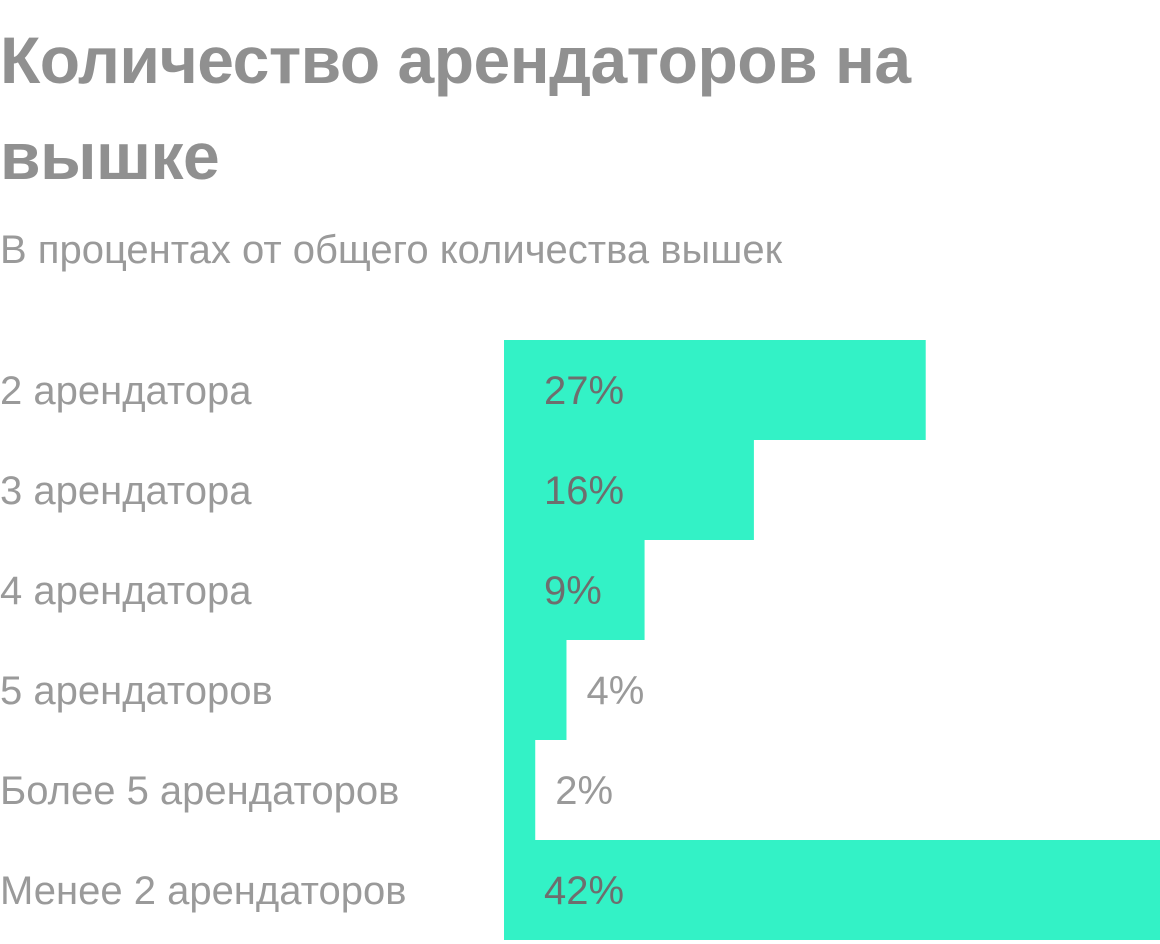 This screenshot has height=944, width=1160. What do you see at coordinates (615, 691) in the screenshot?
I see `value-label: 4%` at bounding box center [615, 691].